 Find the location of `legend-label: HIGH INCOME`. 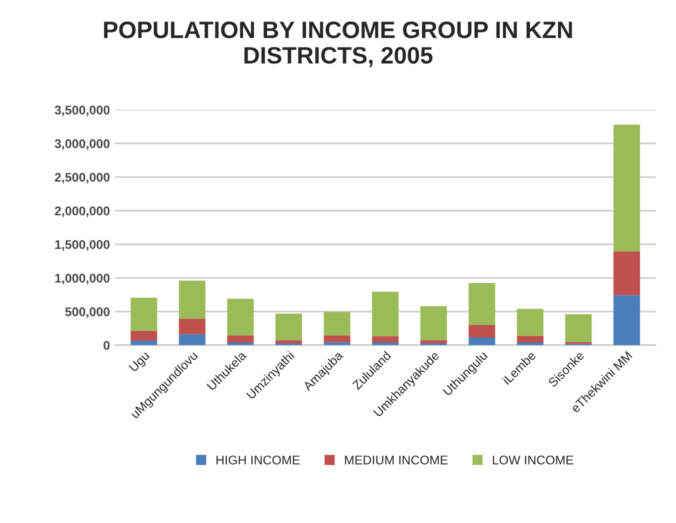

legend-label: HIGH INCOME is located at coordinates (258, 460).